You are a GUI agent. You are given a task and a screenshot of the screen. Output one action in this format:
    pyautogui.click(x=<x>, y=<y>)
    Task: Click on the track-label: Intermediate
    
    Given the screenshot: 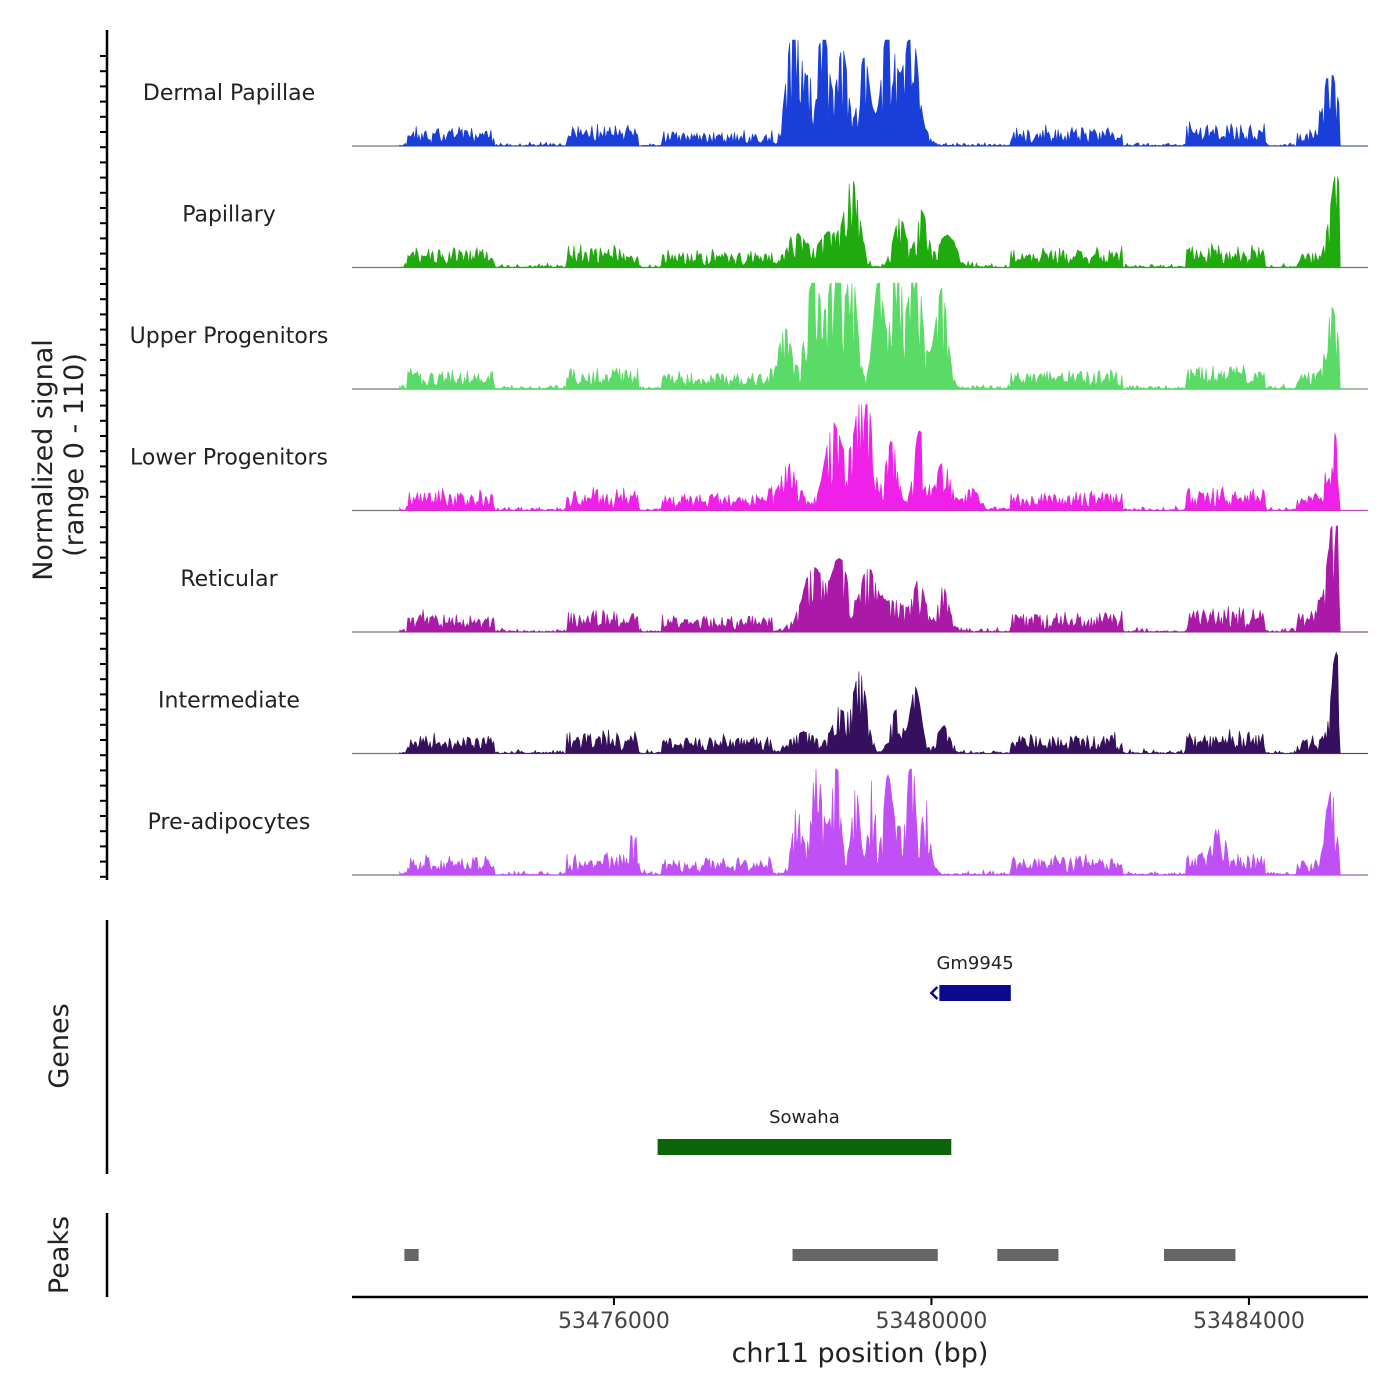 What is the action you would take?
    pyautogui.click(x=229, y=701)
    